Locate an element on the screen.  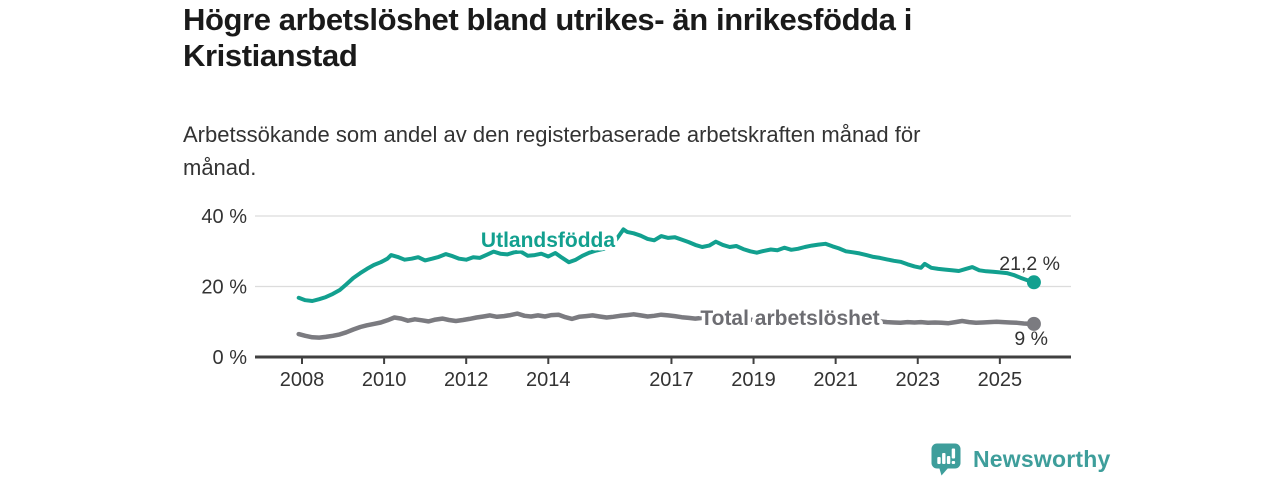
series-line-utlandsfodda is located at coordinates (666, 265).